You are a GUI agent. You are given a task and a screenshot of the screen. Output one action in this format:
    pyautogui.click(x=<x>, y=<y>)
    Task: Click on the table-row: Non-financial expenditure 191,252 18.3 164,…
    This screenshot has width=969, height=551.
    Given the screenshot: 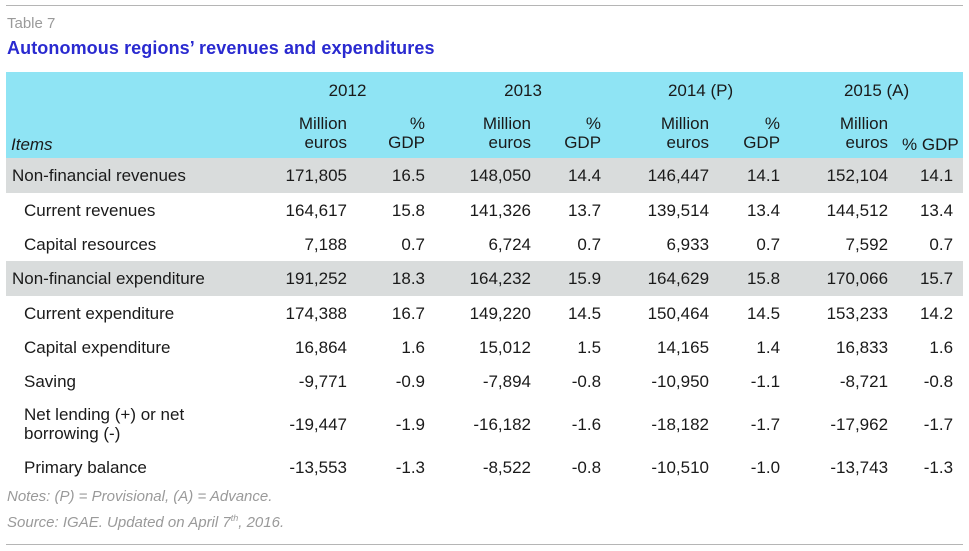 What is the action you would take?
    pyautogui.click(x=485, y=278)
    